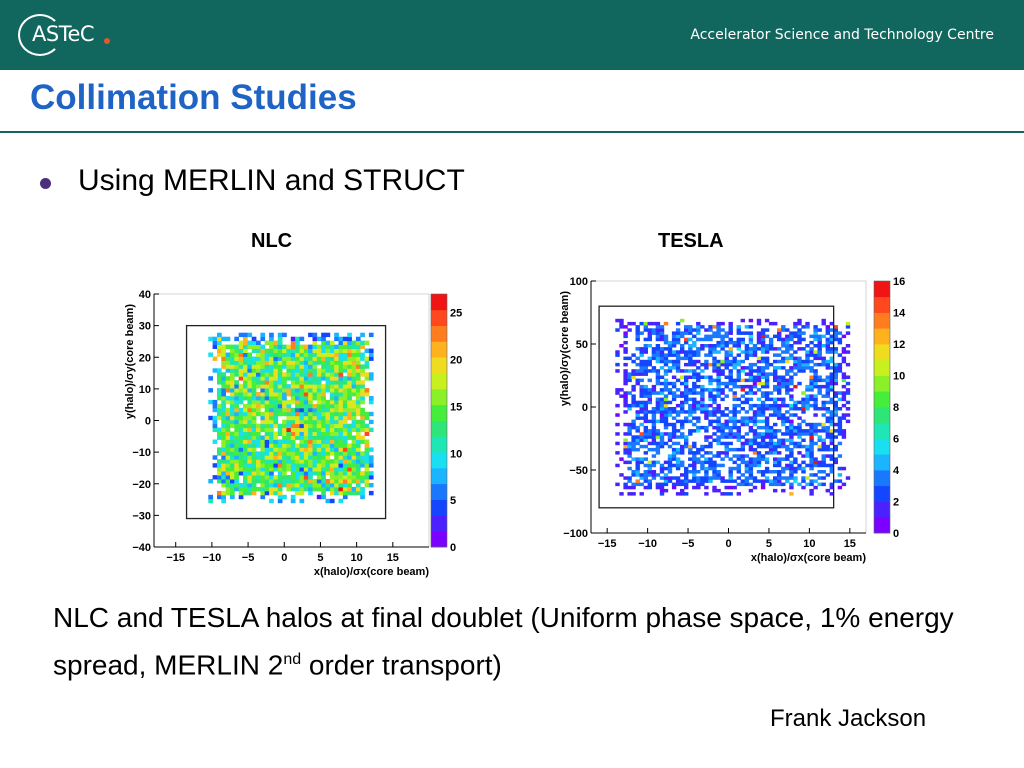 The image size is (1024, 768). What do you see at coordinates (272, 241) in the screenshot?
I see `nlc-panel-label: NLC` at bounding box center [272, 241].